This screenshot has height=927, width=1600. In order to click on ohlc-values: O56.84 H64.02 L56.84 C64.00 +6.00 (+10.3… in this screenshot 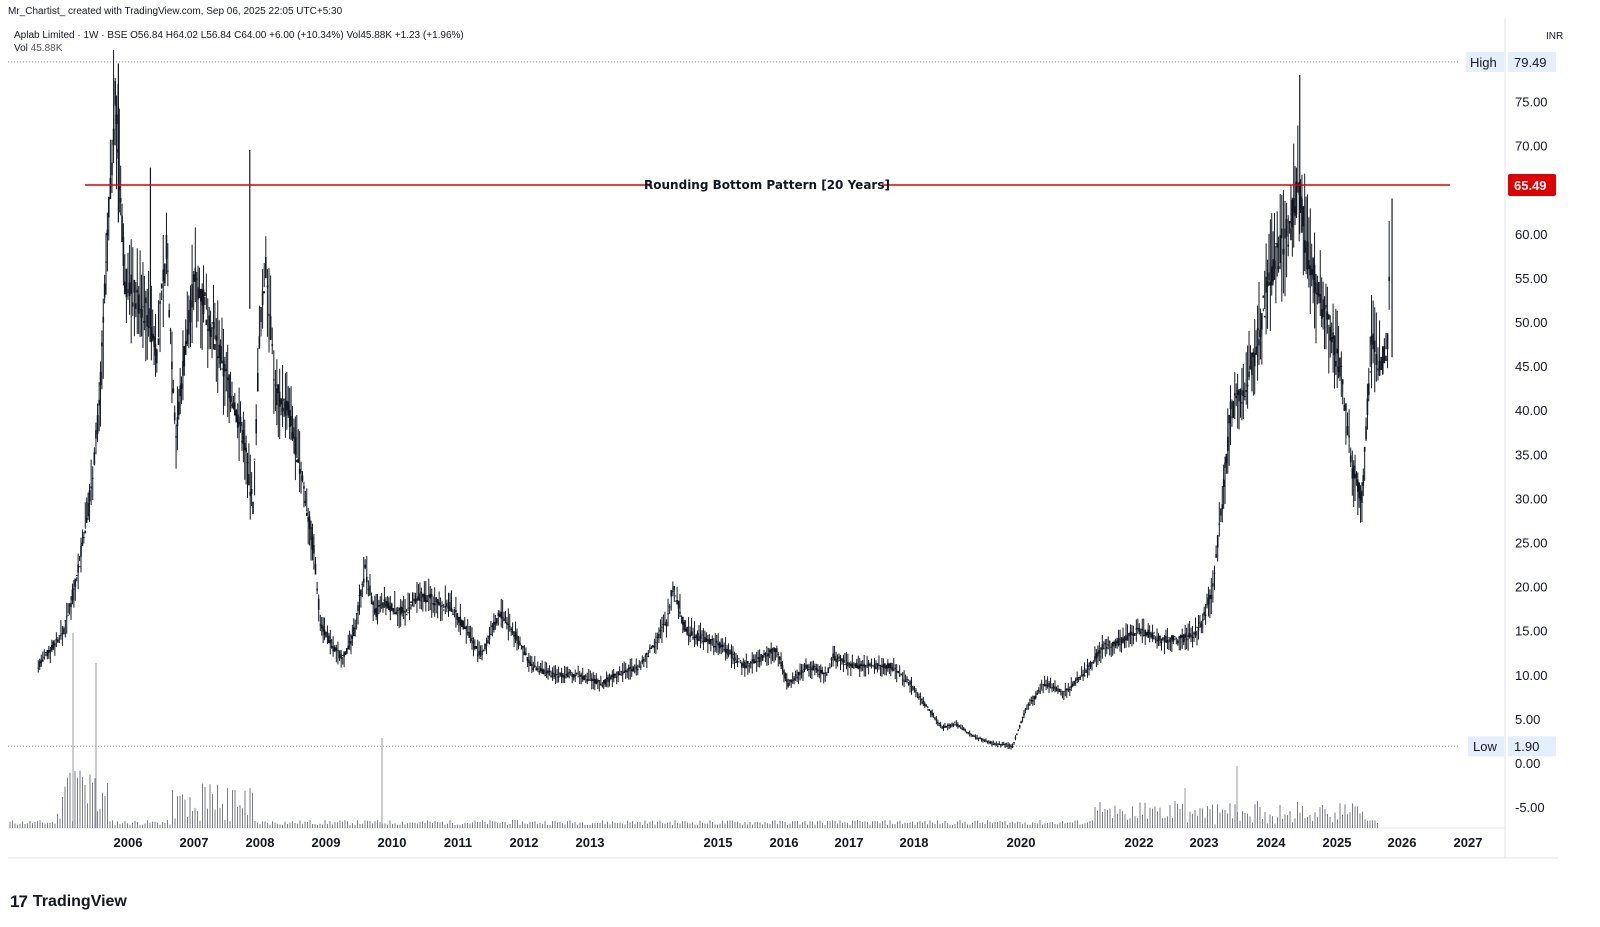, I will do `click(237, 35)`.